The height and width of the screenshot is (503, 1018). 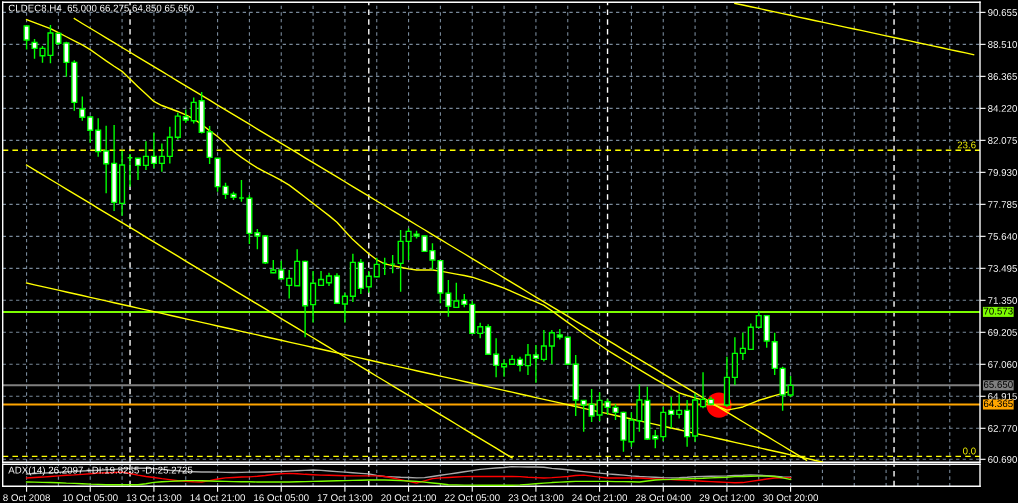 I want to click on x-tick-label: 17 Oct 13:00, so click(x=345, y=498).